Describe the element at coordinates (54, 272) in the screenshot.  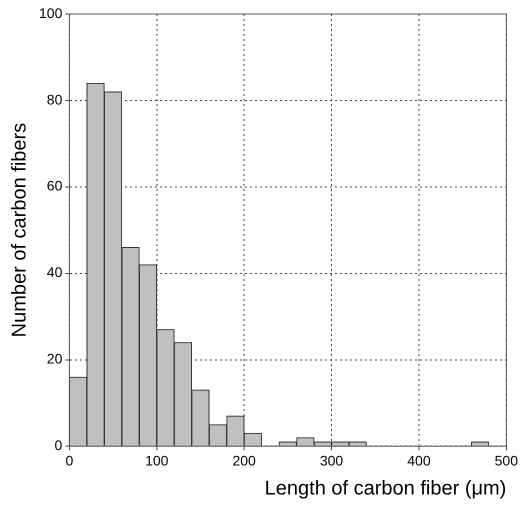
I see `y-tick-label: 40` at that location.